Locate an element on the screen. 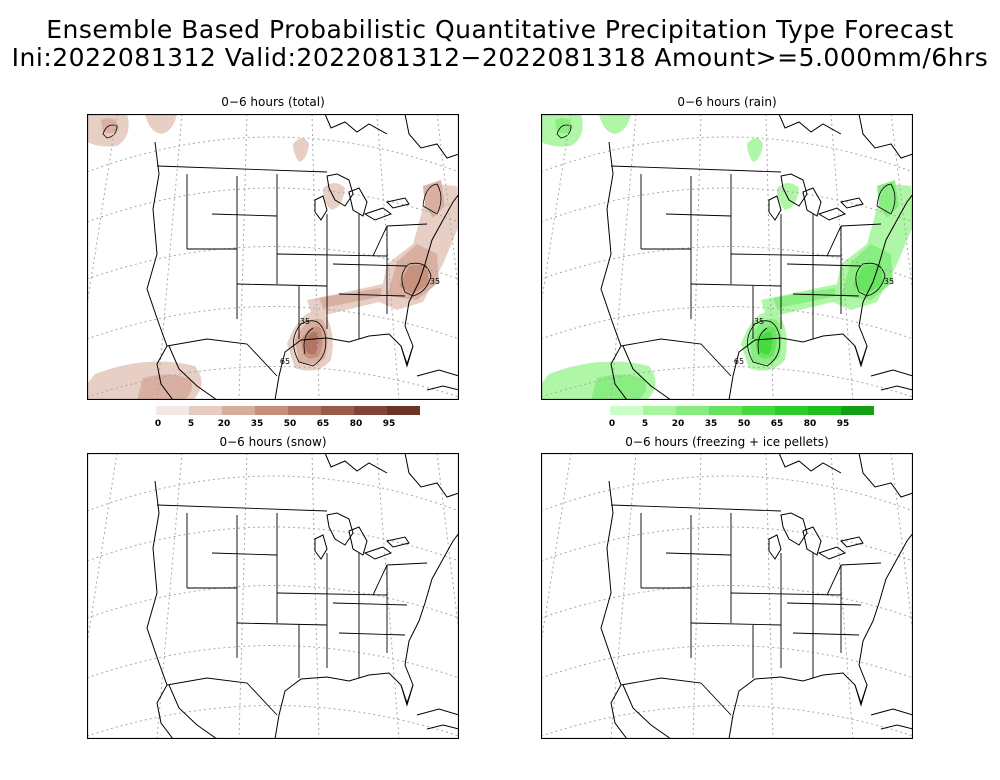  panel-title-snow: 0−6 hours (snow) is located at coordinates (273, 442).